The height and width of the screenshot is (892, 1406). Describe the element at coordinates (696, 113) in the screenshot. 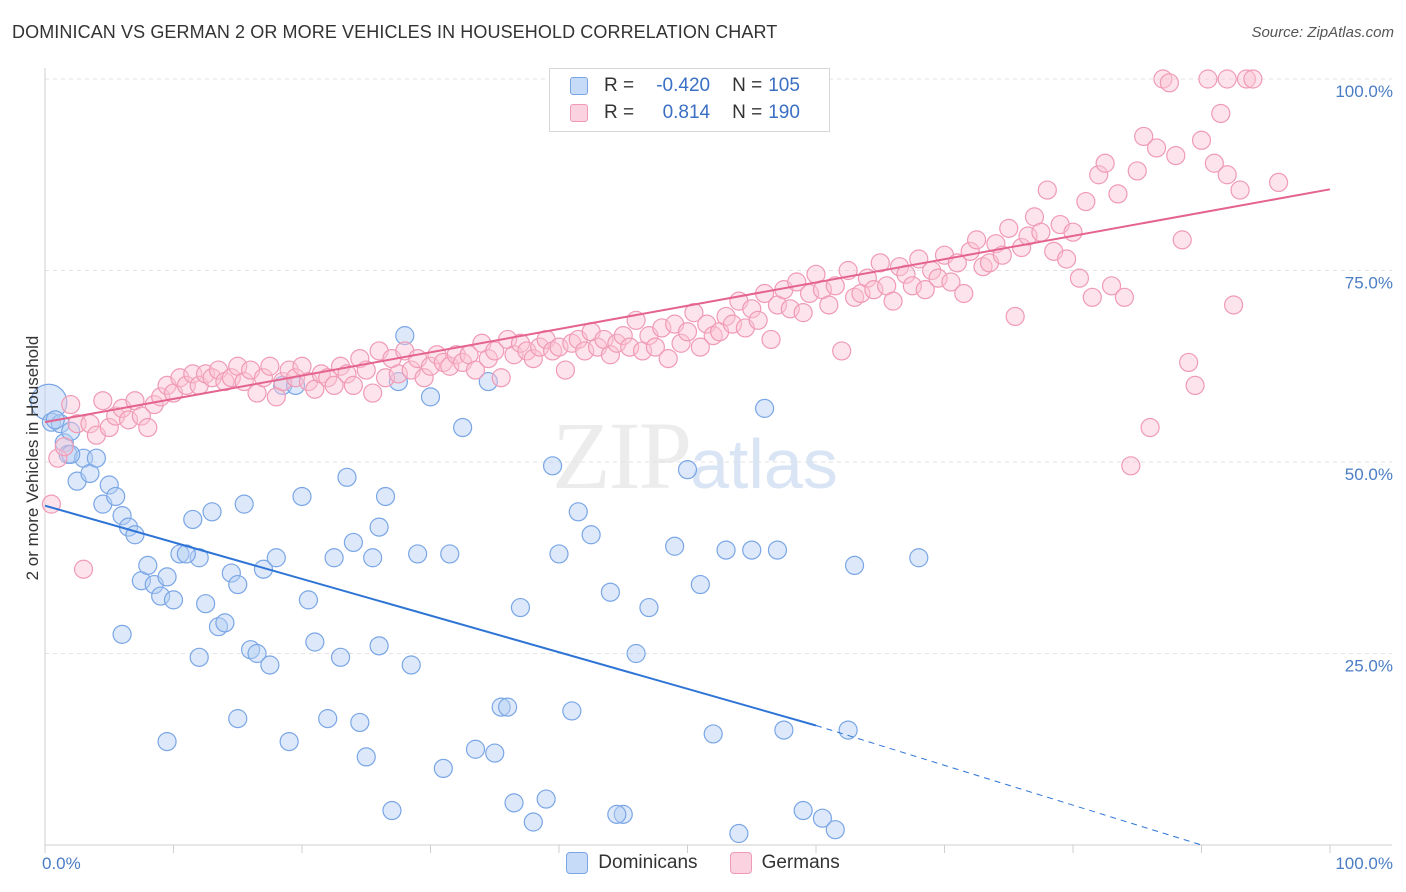

I see `legend-row-germans: R = 0.814 N = 190` at that location.